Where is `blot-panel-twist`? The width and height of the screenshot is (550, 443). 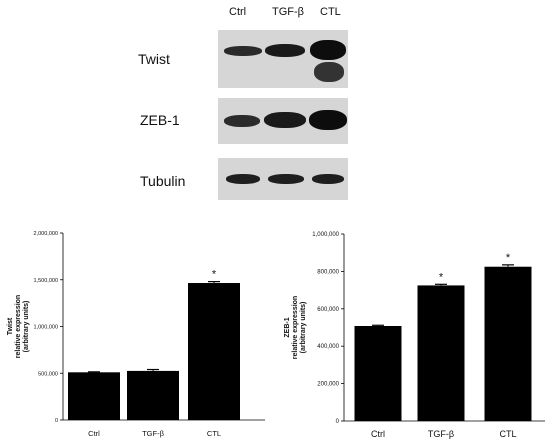
blot-panel-twist is located at coordinates (283, 59).